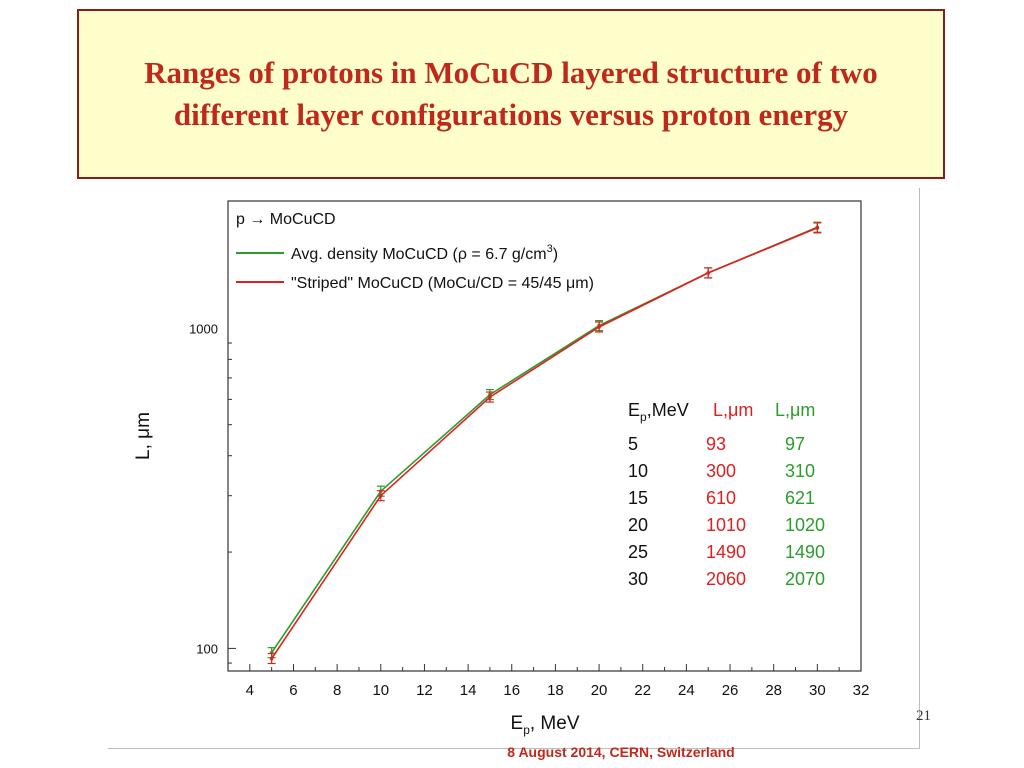 The height and width of the screenshot is (768, 1024). Describe the element at coordinates (795, 410) in the screenshot. I see `table-header-range-avg: L,μm` at that location.